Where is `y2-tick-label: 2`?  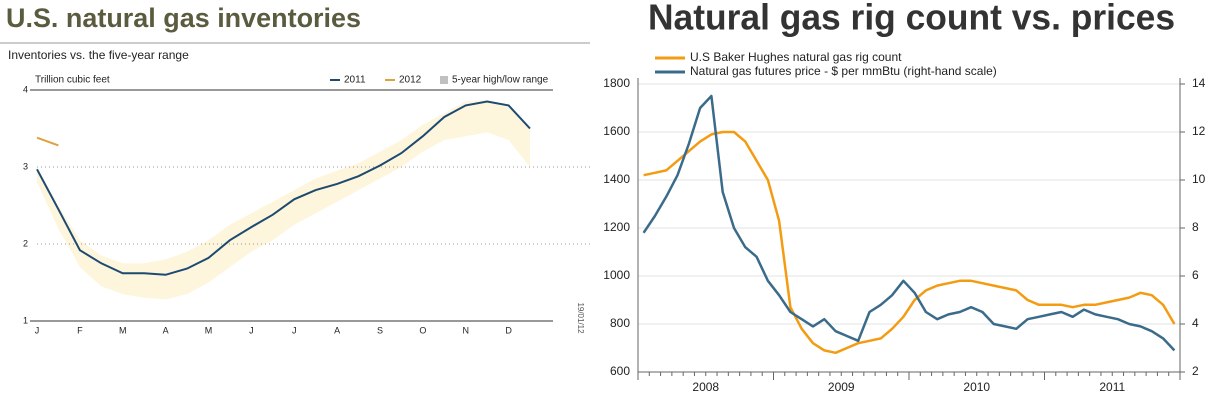 y2-tick-label: 2 is located at coordinates (1195, 371).